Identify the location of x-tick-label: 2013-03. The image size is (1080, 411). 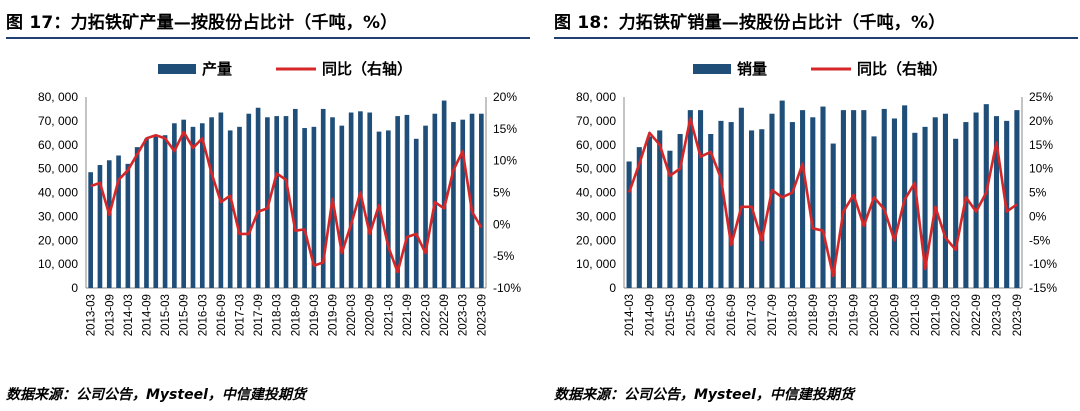
(92, 315).